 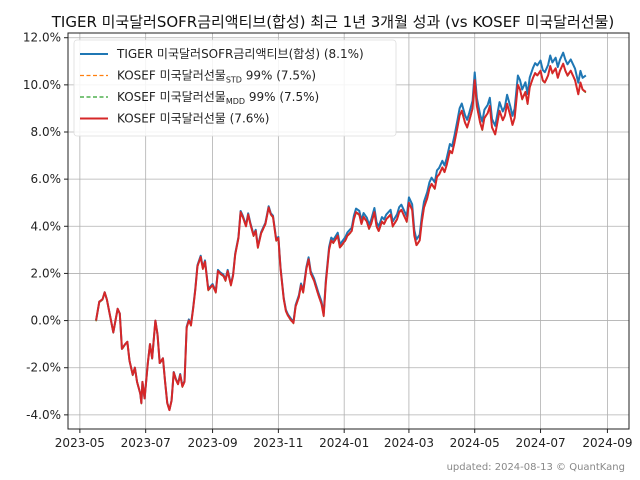 I want to click on y-tick-label-4: 4.0%, so click(x=46, y=226).